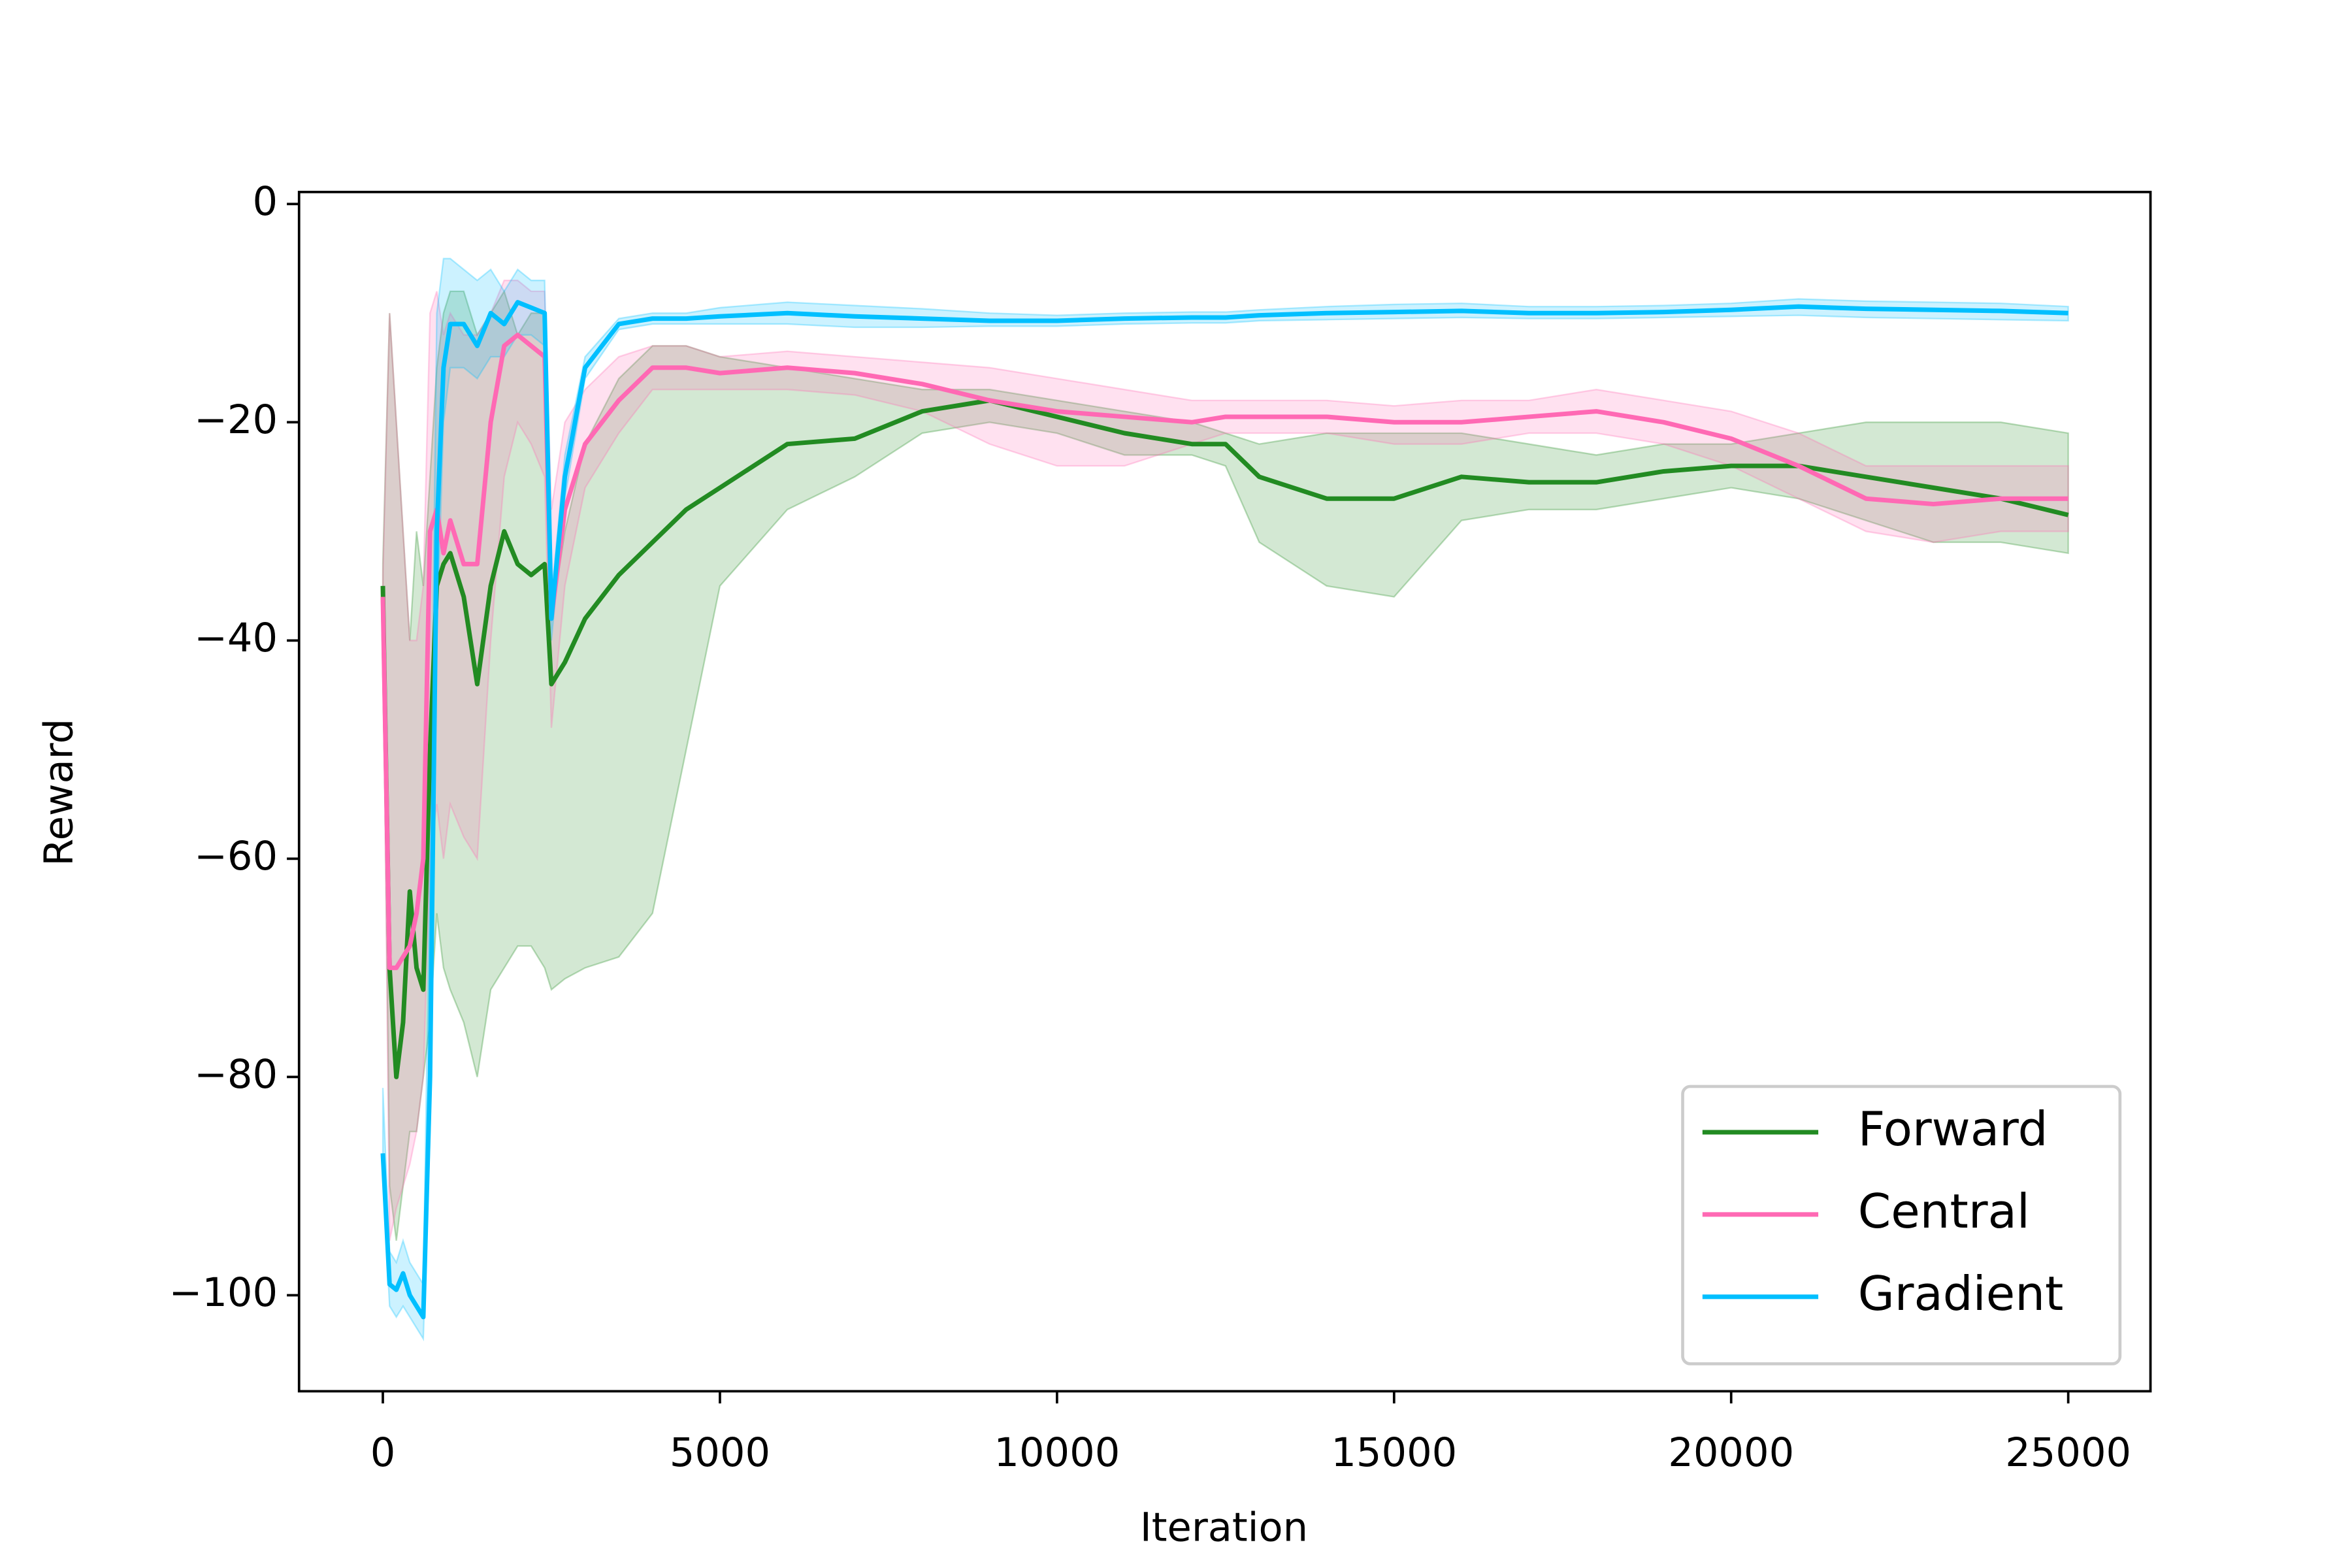 This screenshot has width=2352, height=1568. What do you see at coordinates (265, 202) in the screenshot?
I see `y-tick-label: 0` at bounding box center [265, 202].